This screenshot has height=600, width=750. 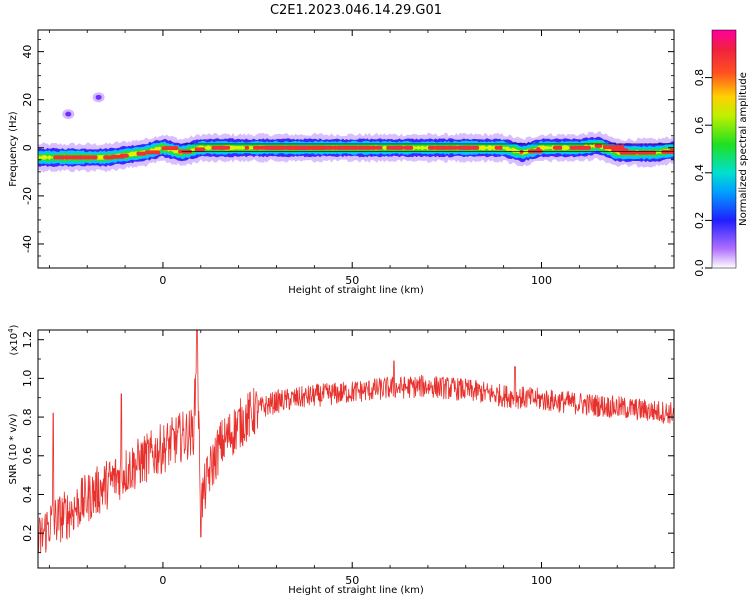 I want to click on snr-y-label: SNR (10 * v/v), so click(x=13, y=448).